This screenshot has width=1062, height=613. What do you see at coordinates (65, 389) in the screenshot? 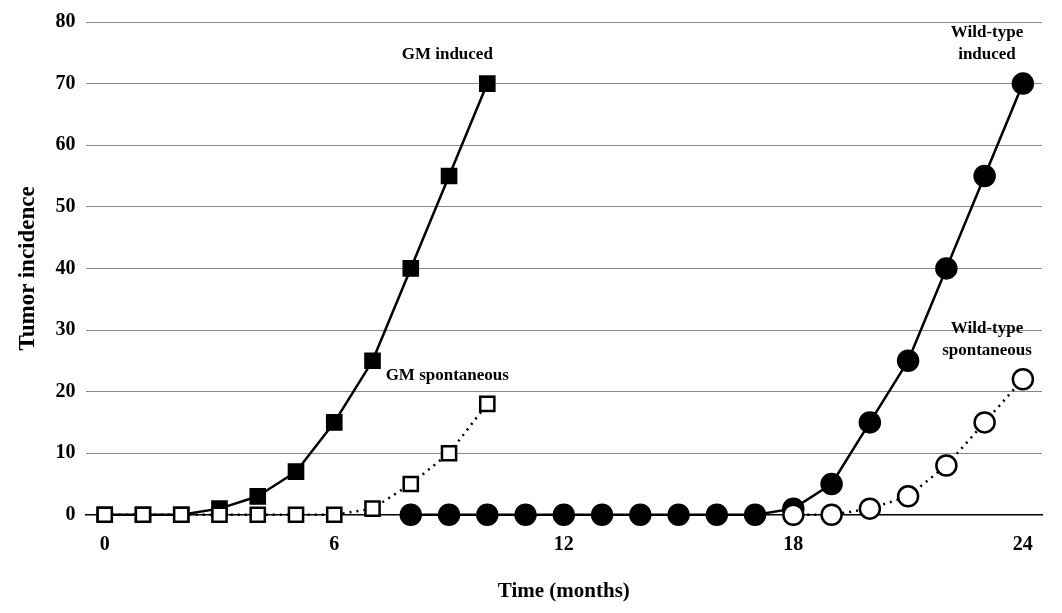
I see `y-tick-label: 20` at bounding box center [65, 389].